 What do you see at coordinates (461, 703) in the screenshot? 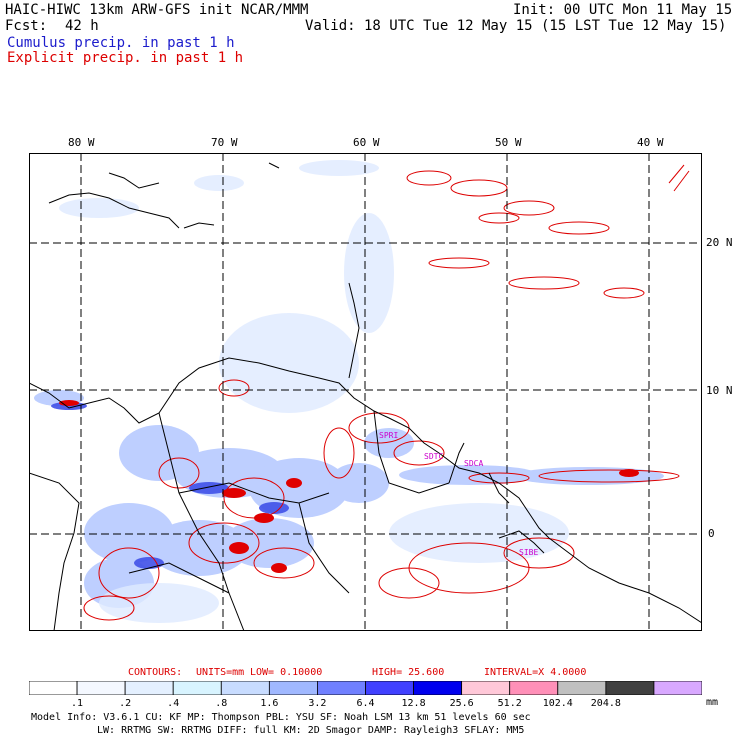
I see `colorbar-tick-label: 25.6` at bounding box center [461, 703].